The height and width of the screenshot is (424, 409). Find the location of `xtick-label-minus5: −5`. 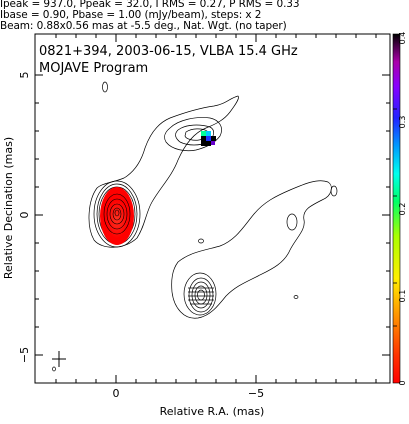

xtick-label-minus5: −5 is located at coordinates (256, 393).